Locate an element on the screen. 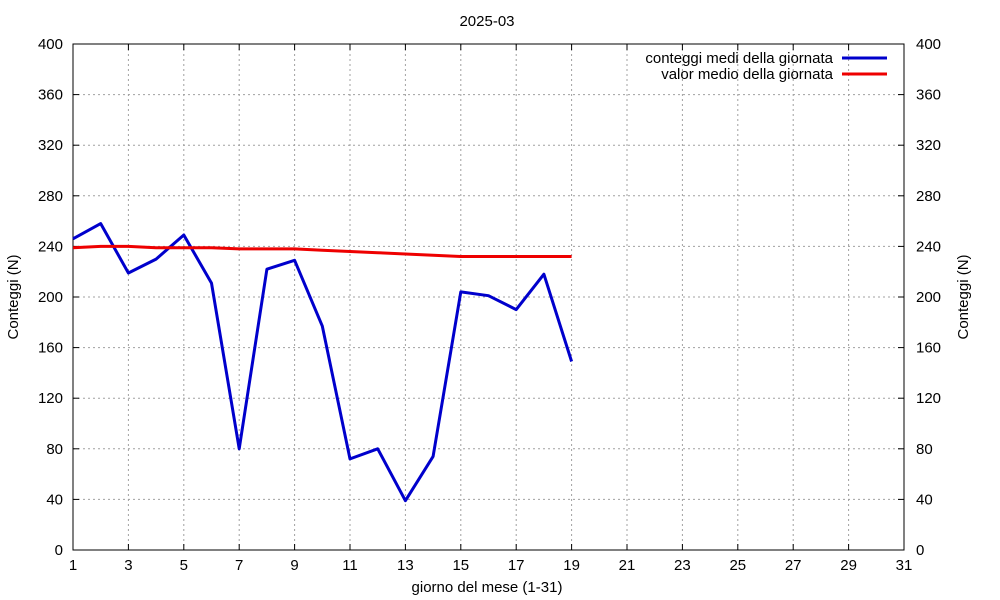 The image size is (1000, 600). y-tick-label: 360 is located at coordinates (50, 95).